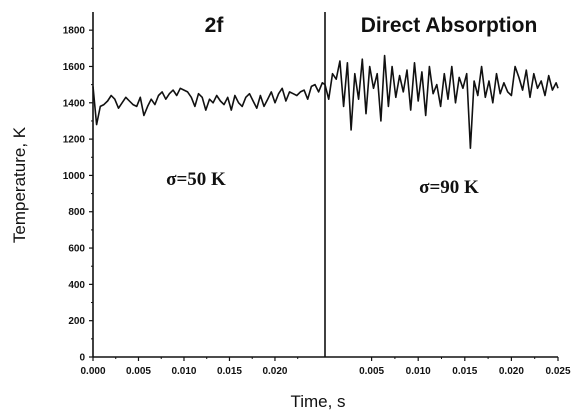 Image resolution: width=575 pixels, height=415 pixels. I want to click on y-tick-label: 1200, so click(74, 140).